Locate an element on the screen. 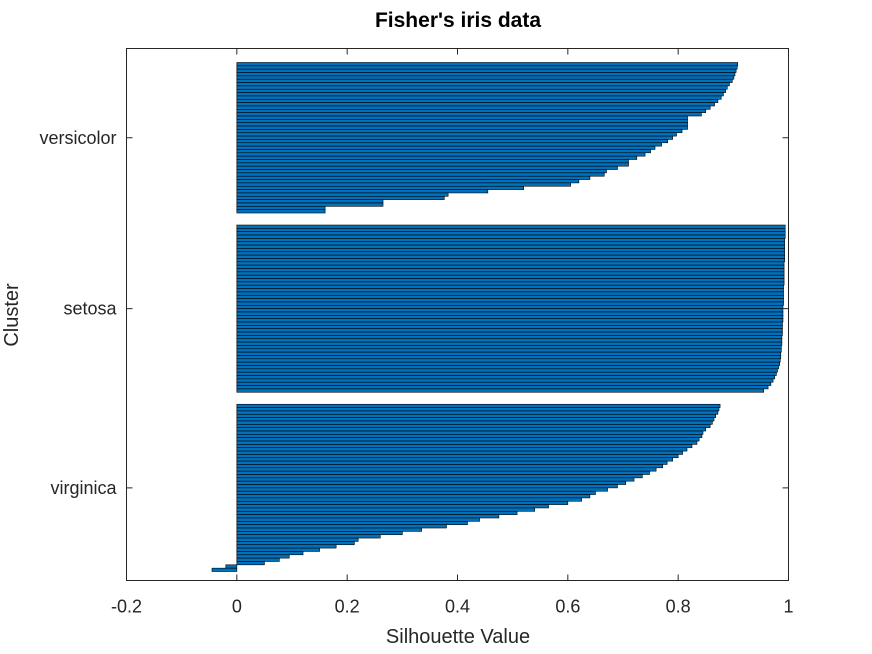  x-tick-label-3: 0.4 is located at coordinates (457, 607).